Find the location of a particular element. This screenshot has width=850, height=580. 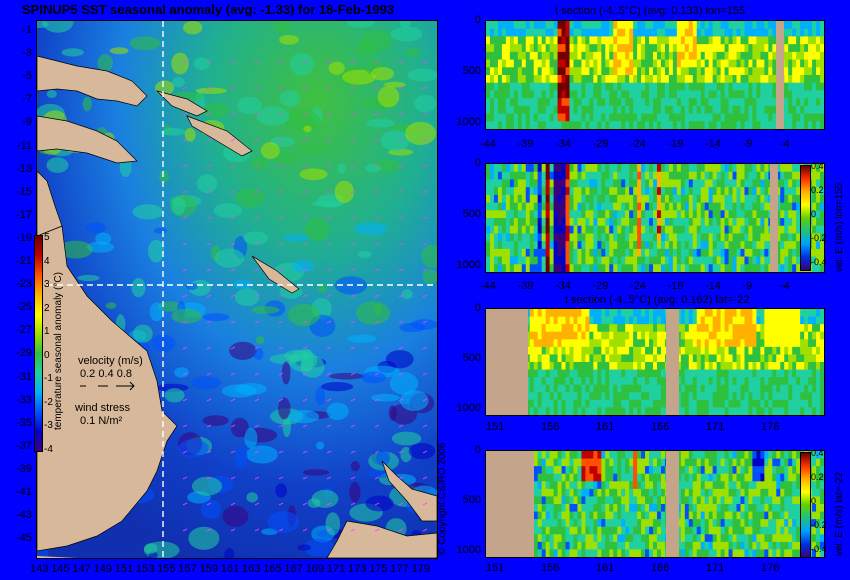

map-y-tick: -33 is located at coordinates (24, 399).